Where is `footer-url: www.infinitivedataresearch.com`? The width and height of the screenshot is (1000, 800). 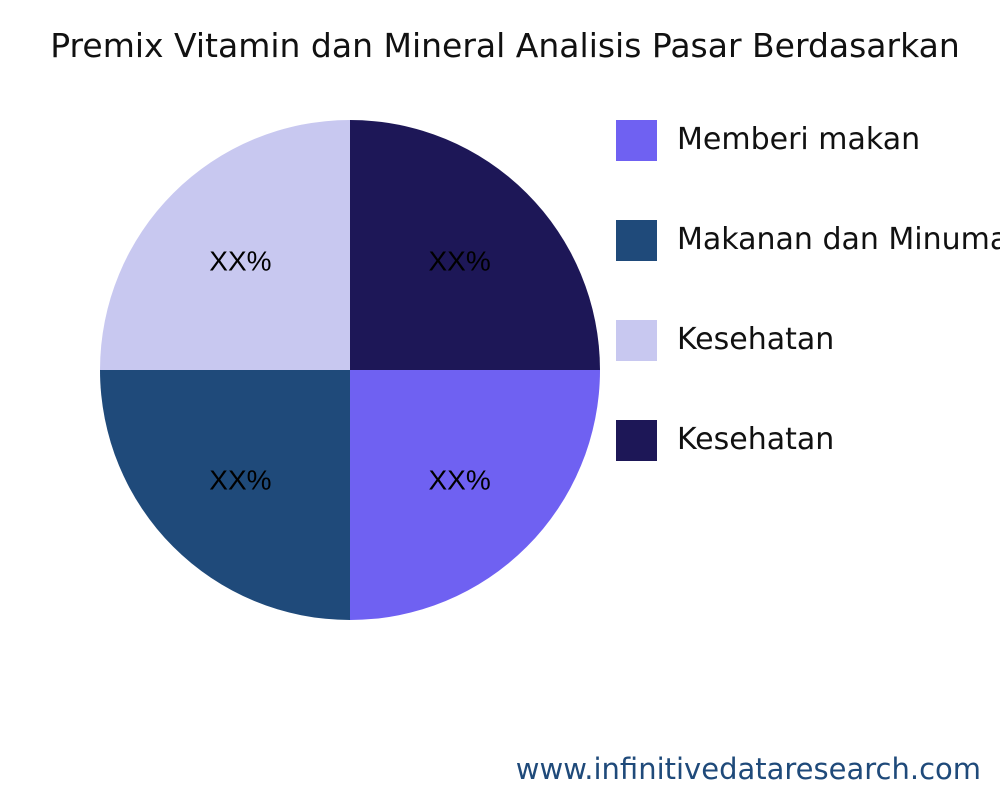
footer-url: www.infinitivedataresearch.com is located at coordinates (748, 769).